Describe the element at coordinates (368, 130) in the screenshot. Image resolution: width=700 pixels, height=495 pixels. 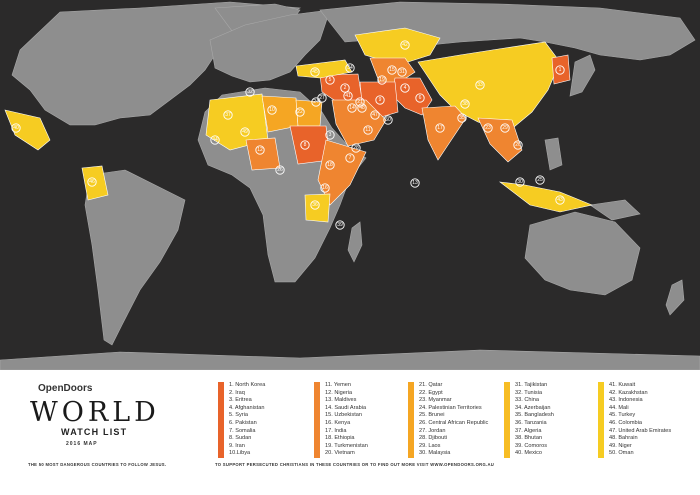
I see `rank-marker: 11` at that location.